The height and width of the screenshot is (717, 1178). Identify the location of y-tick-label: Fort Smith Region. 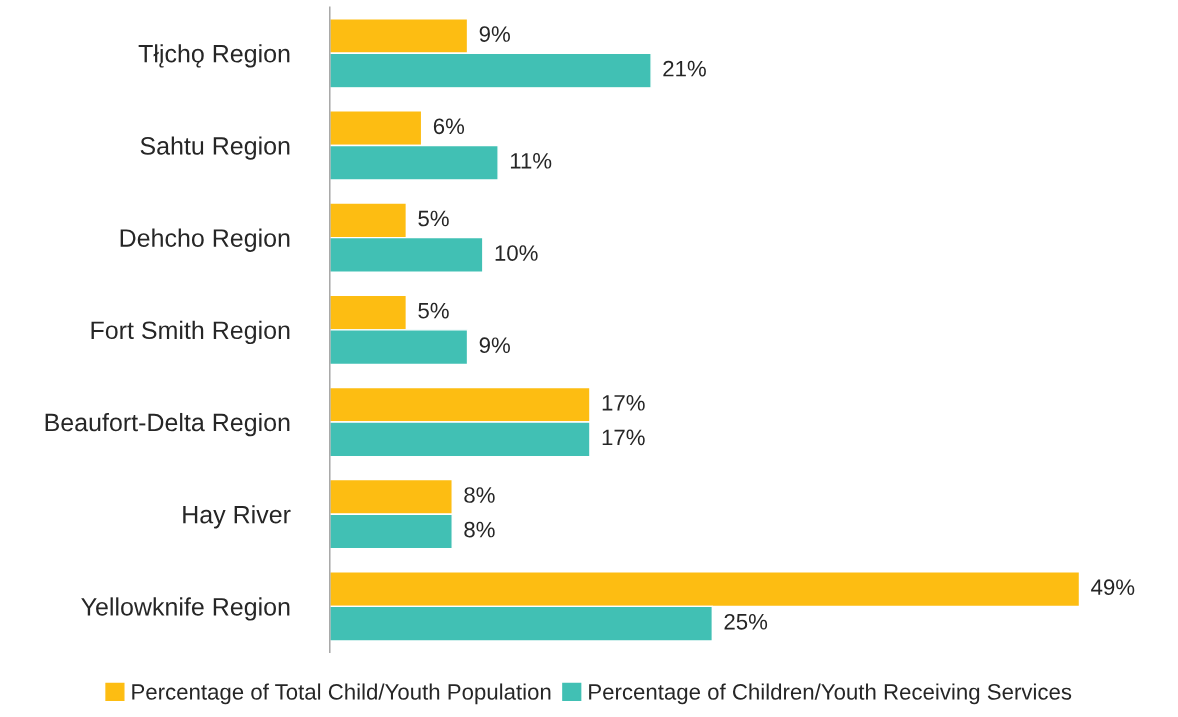
(190, 332).